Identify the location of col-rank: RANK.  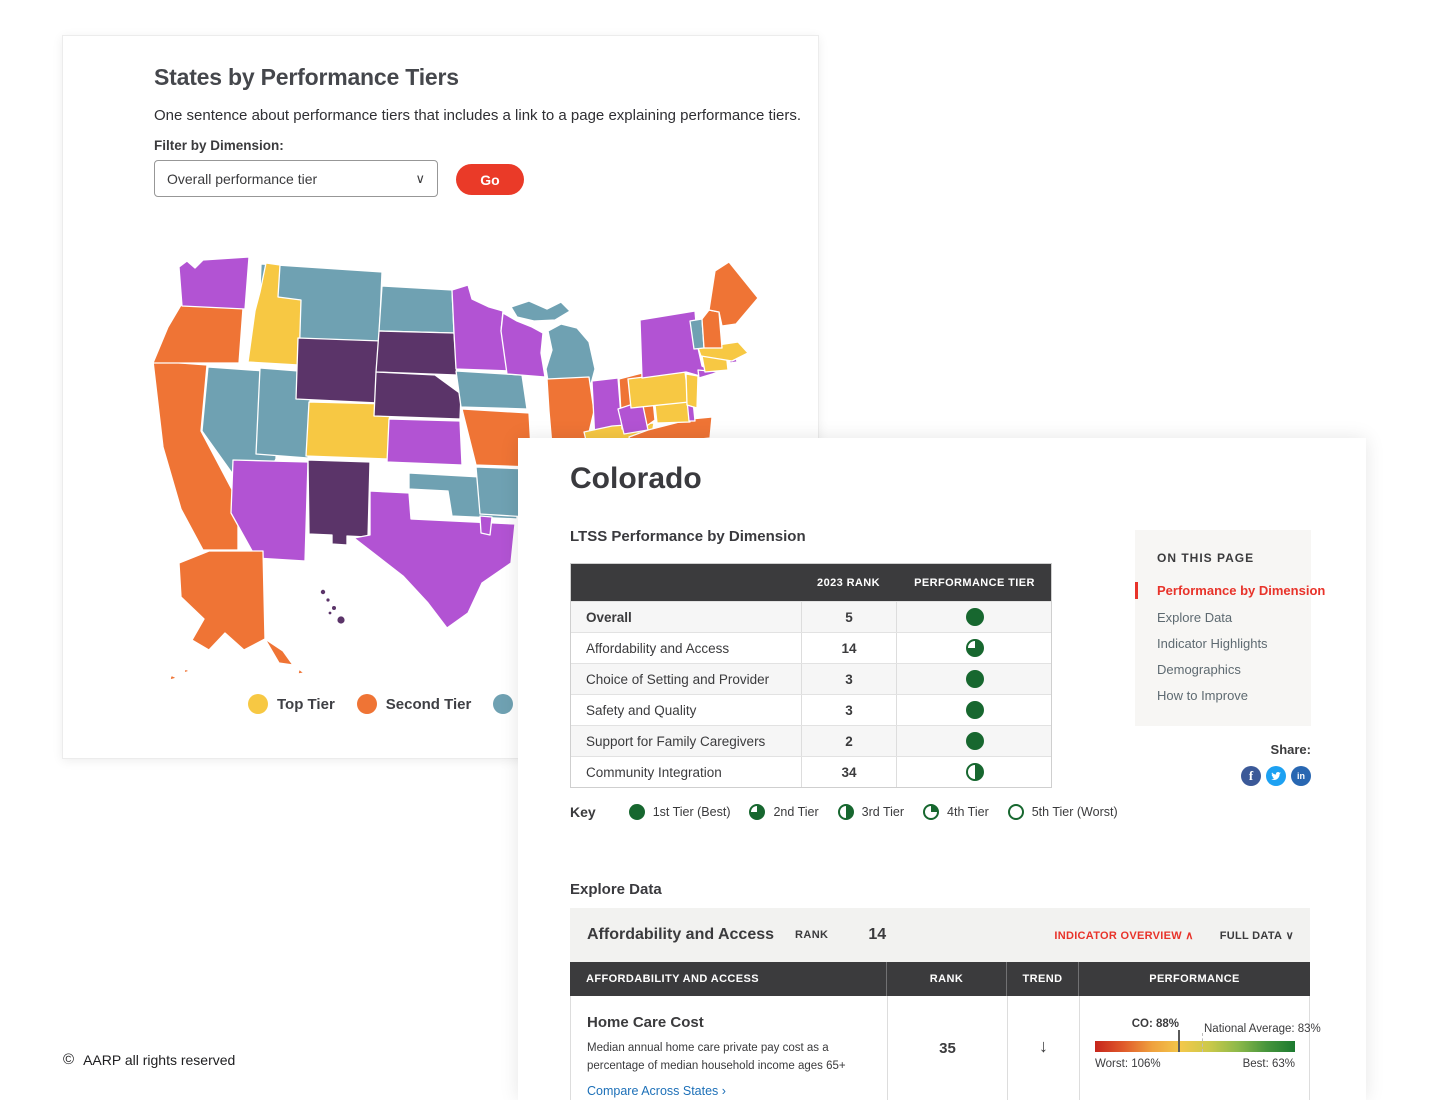
(946, 979).